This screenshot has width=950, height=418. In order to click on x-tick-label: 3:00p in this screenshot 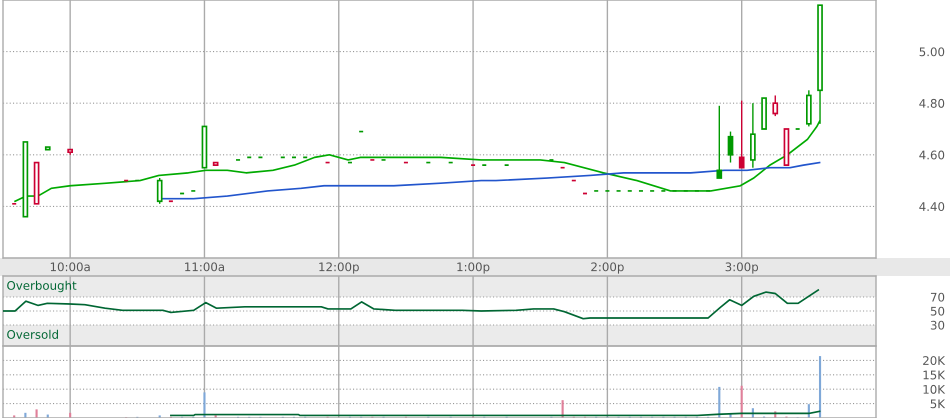, I will do `click(742, 268)`.